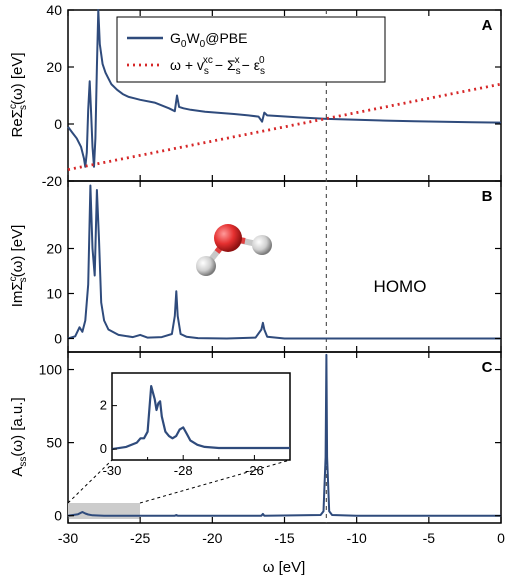 This screenshot has height=584, width=510. What do you see at coordinates (112, 470) in the screenshot?
I see `inset-xtick-label: -30` at bounding box center [112, 470].